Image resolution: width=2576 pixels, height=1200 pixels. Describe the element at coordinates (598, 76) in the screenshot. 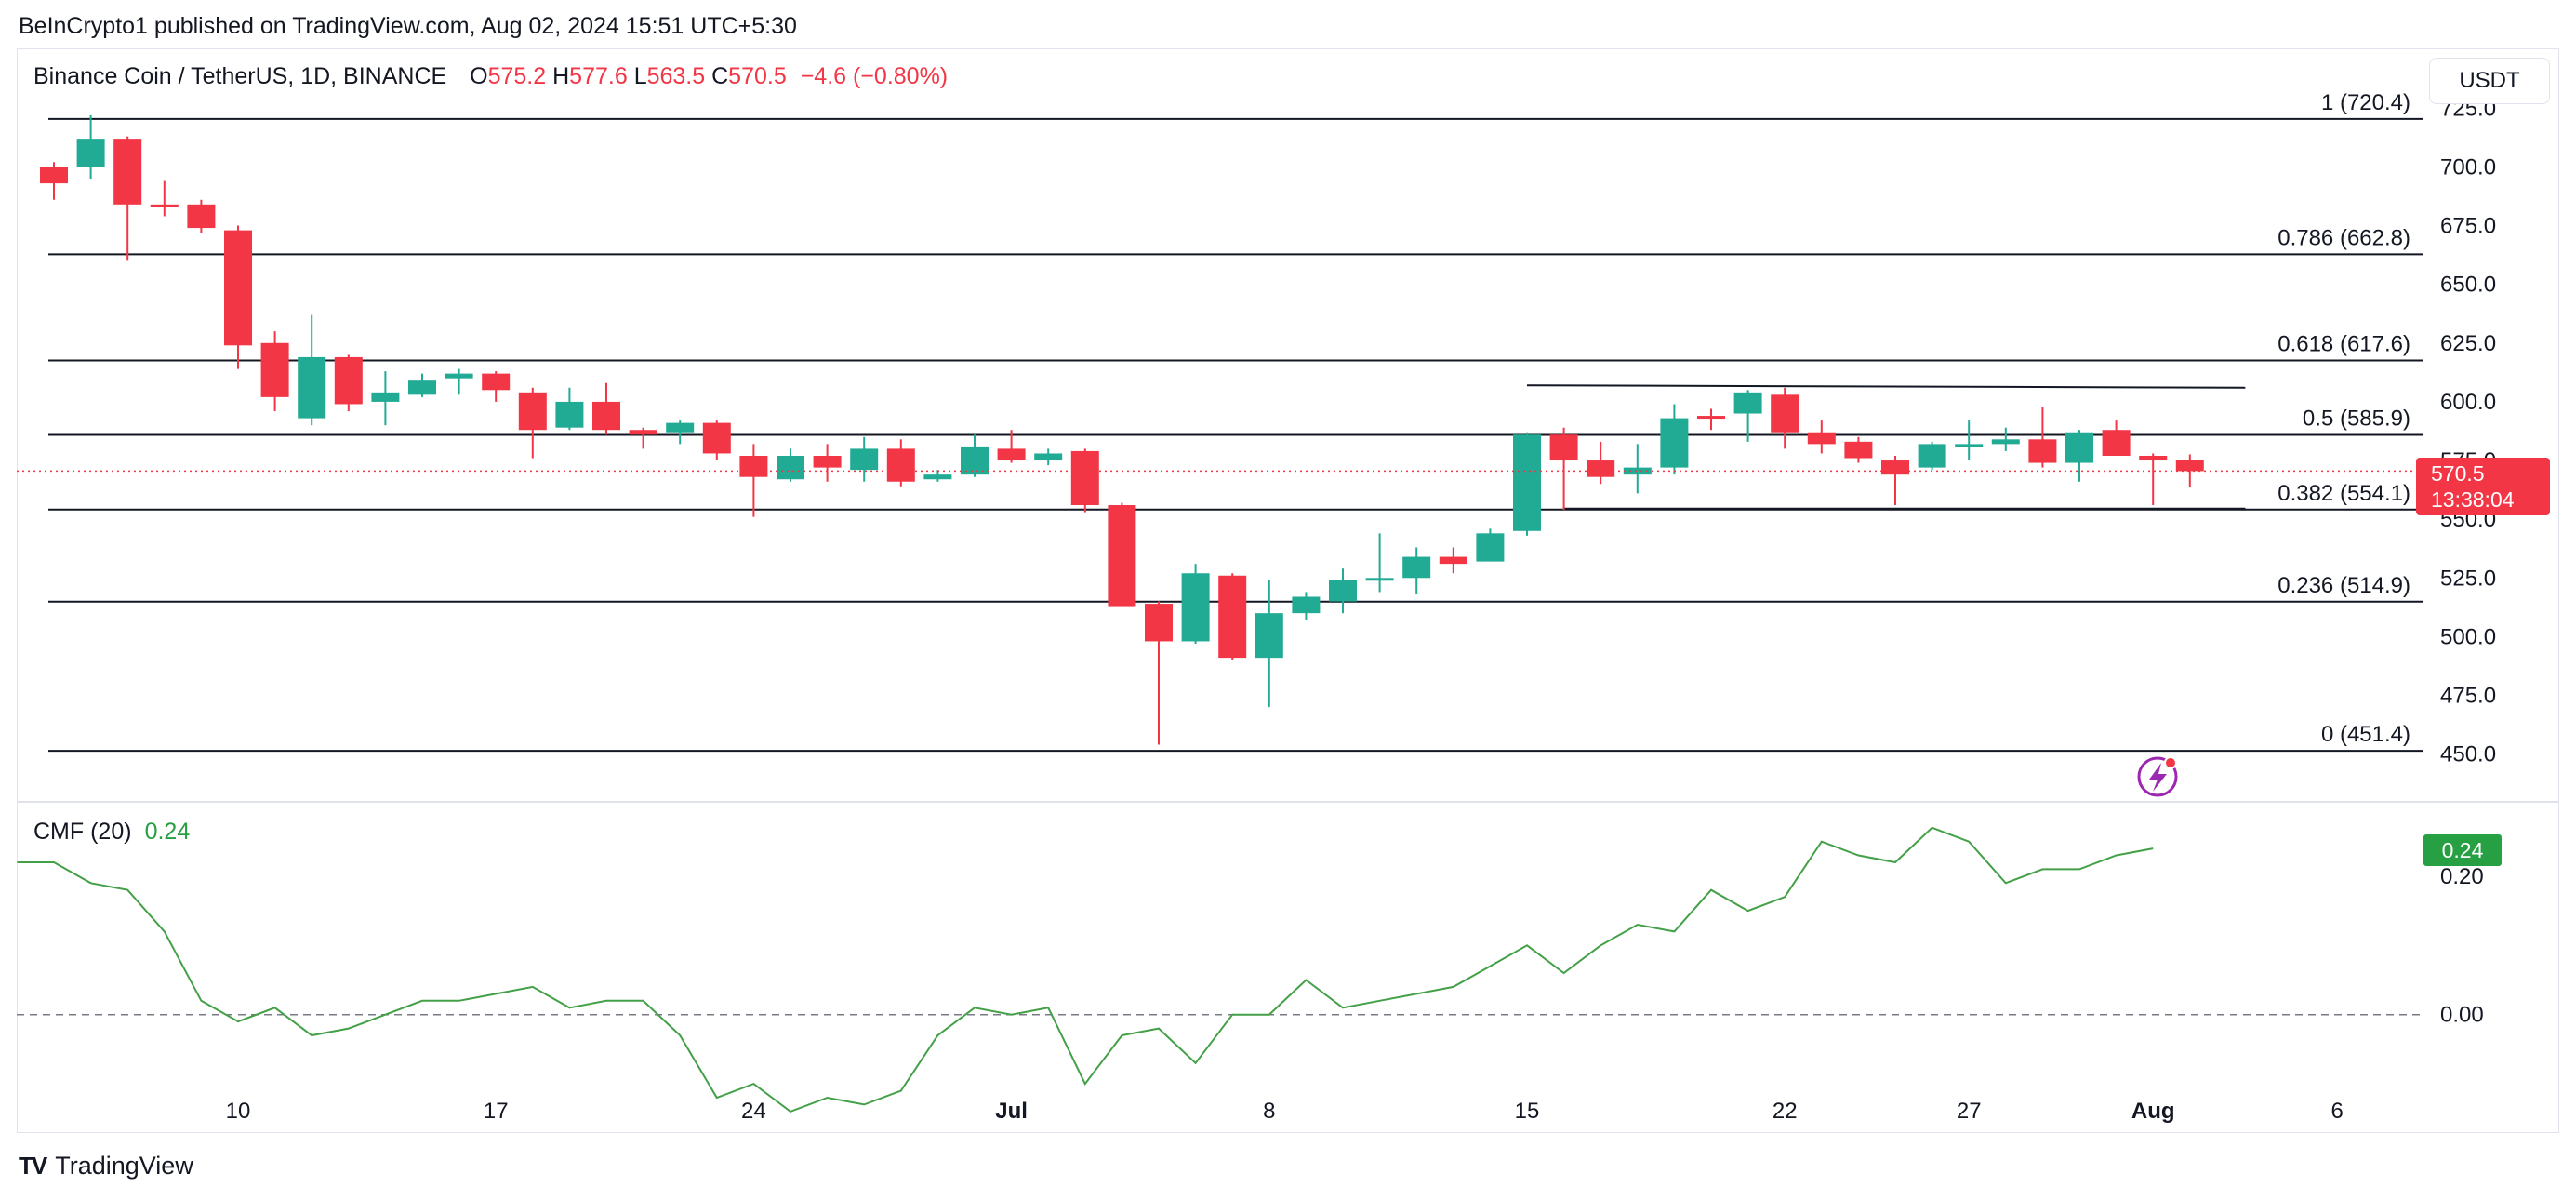

I see `high-value: 577.6` at that location.